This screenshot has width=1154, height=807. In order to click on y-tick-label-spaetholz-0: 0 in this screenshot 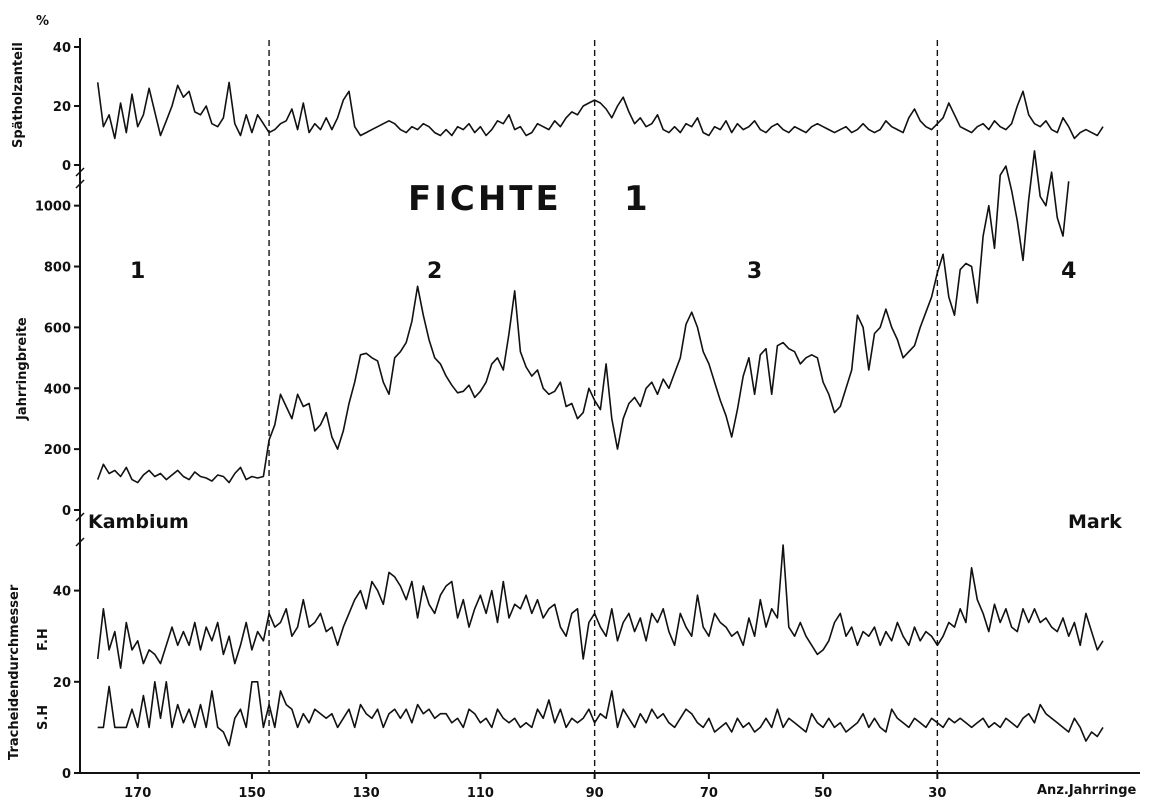, I will do `click(66, 166)`.